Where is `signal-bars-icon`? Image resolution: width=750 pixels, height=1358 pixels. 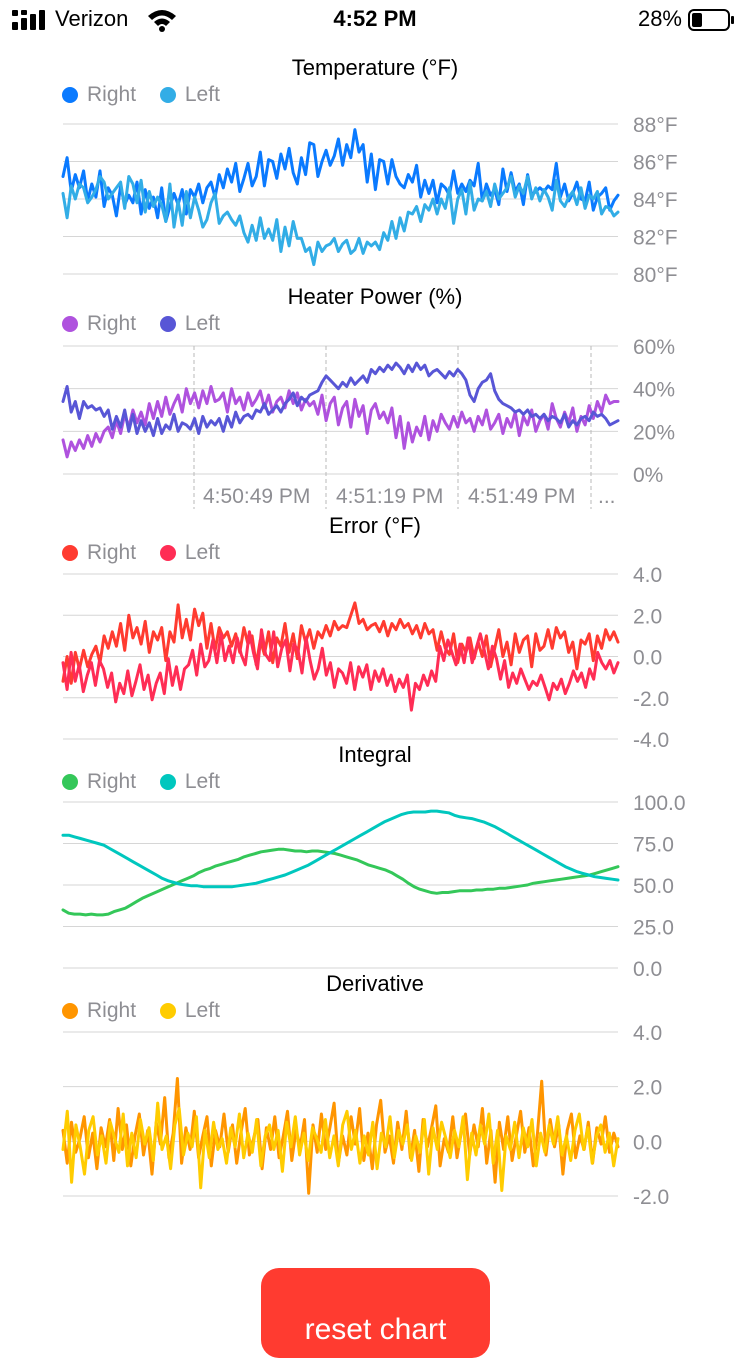
signal-bars-icon is located at coordinates (28, 20).